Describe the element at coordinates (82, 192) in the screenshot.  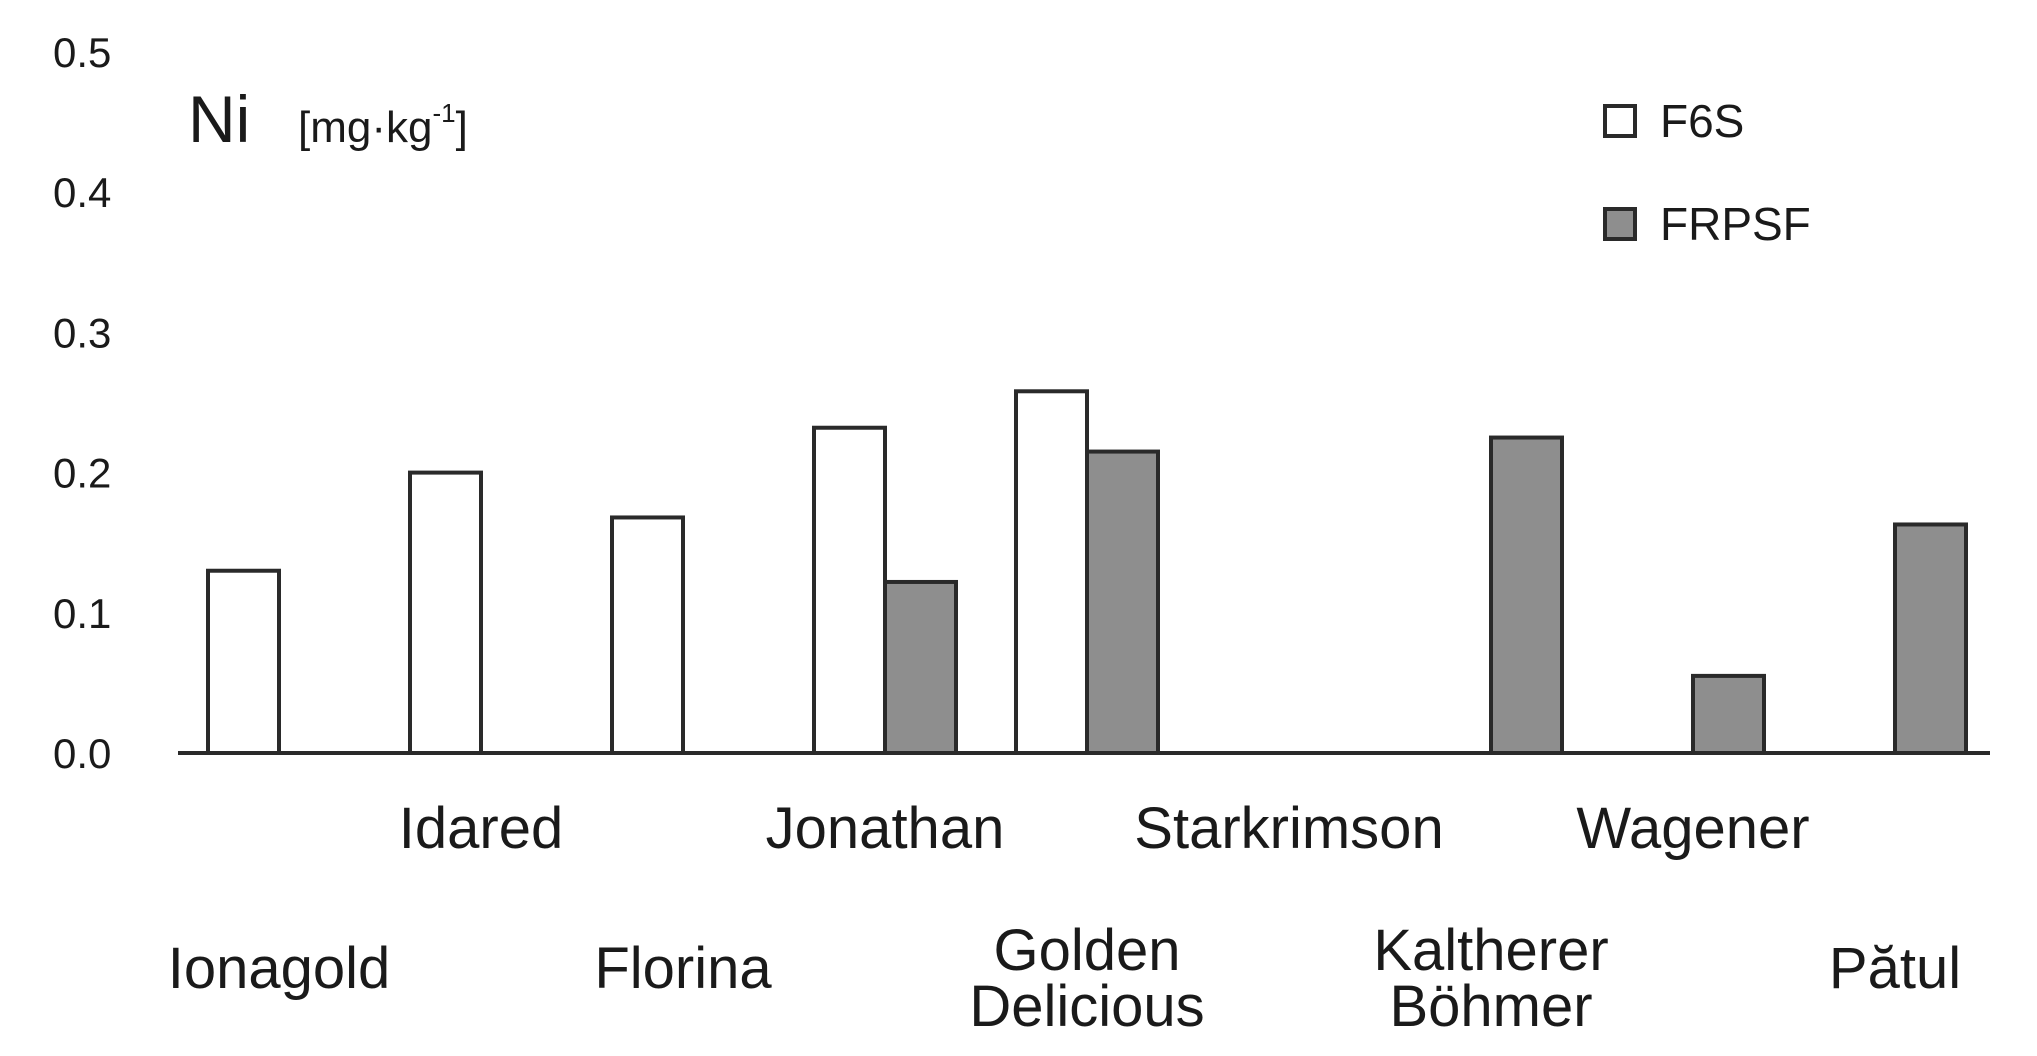
I see `y-tick-label: 0.4` at that location.